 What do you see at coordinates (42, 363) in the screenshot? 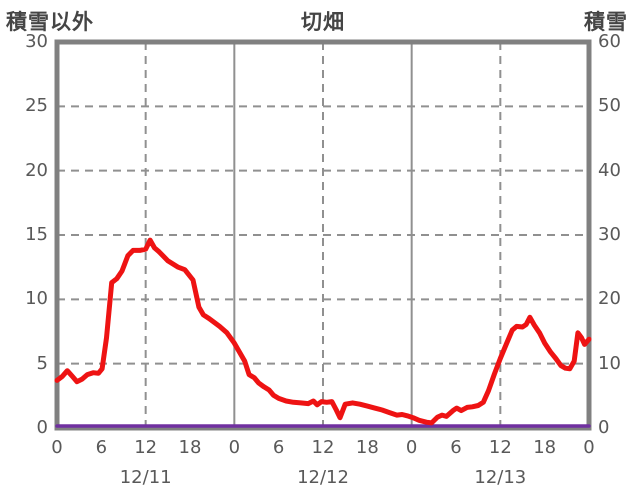
I see `left-axis-tick: 5` at bounding box center [42, 363].